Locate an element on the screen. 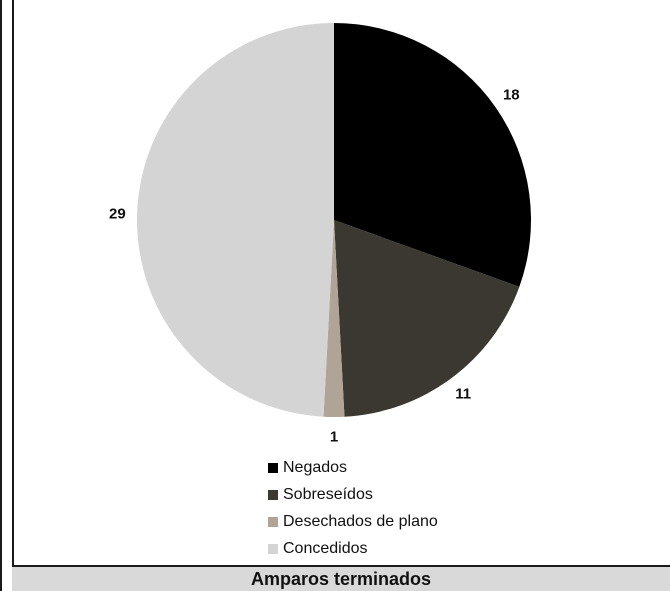  footer-title: Amparos terminados is located at coordinates (341, 578).